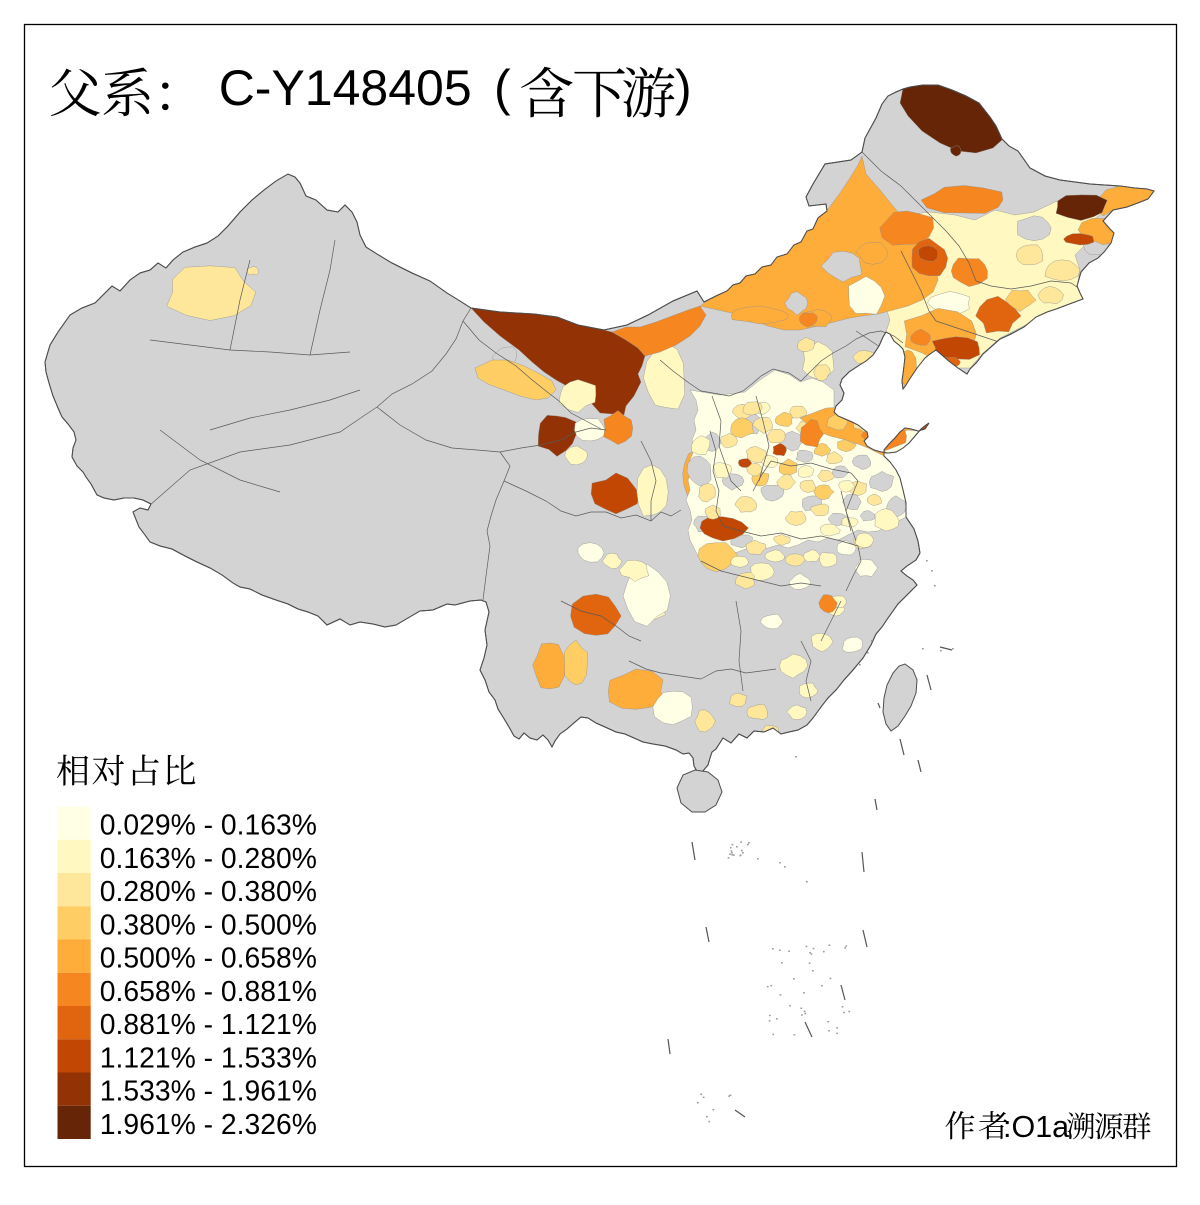 This screenshot has width=1200, height=1205. What do you see at coordinates (208, 991) in the screenshot?
I see `svg-text: 0.658% - 0.881%` at bounding box center [208, 991].